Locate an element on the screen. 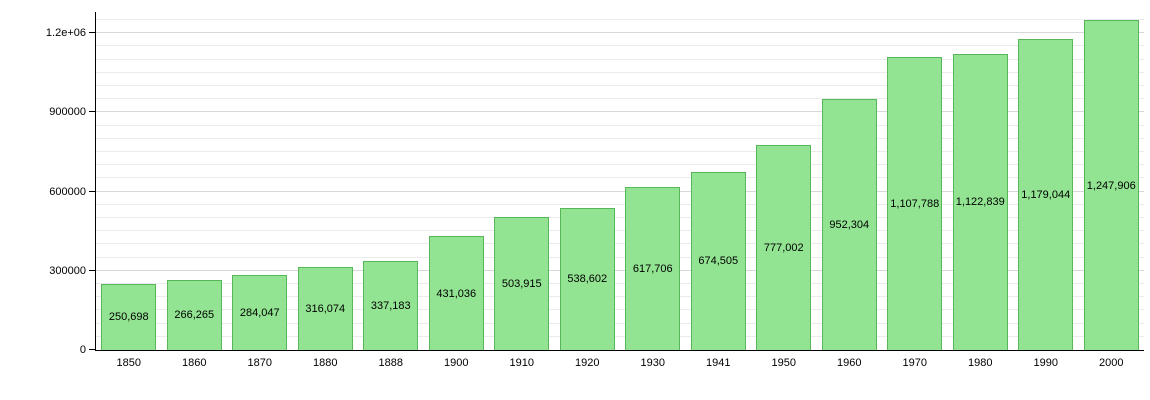 The image size is (1150, 400). bar-value-label: 284,047 is located at coordinates (259, 313).